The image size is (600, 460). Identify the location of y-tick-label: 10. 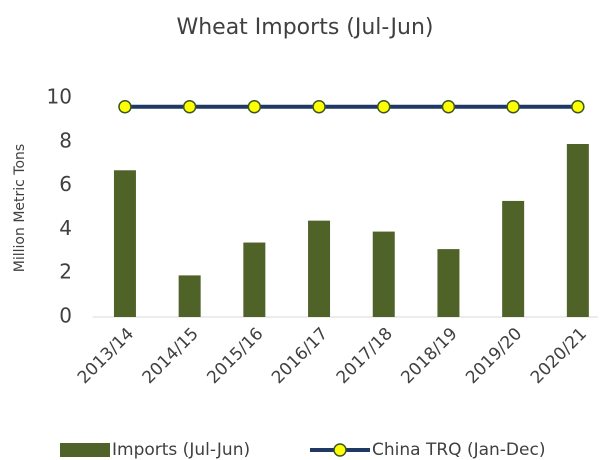
(59, 97).